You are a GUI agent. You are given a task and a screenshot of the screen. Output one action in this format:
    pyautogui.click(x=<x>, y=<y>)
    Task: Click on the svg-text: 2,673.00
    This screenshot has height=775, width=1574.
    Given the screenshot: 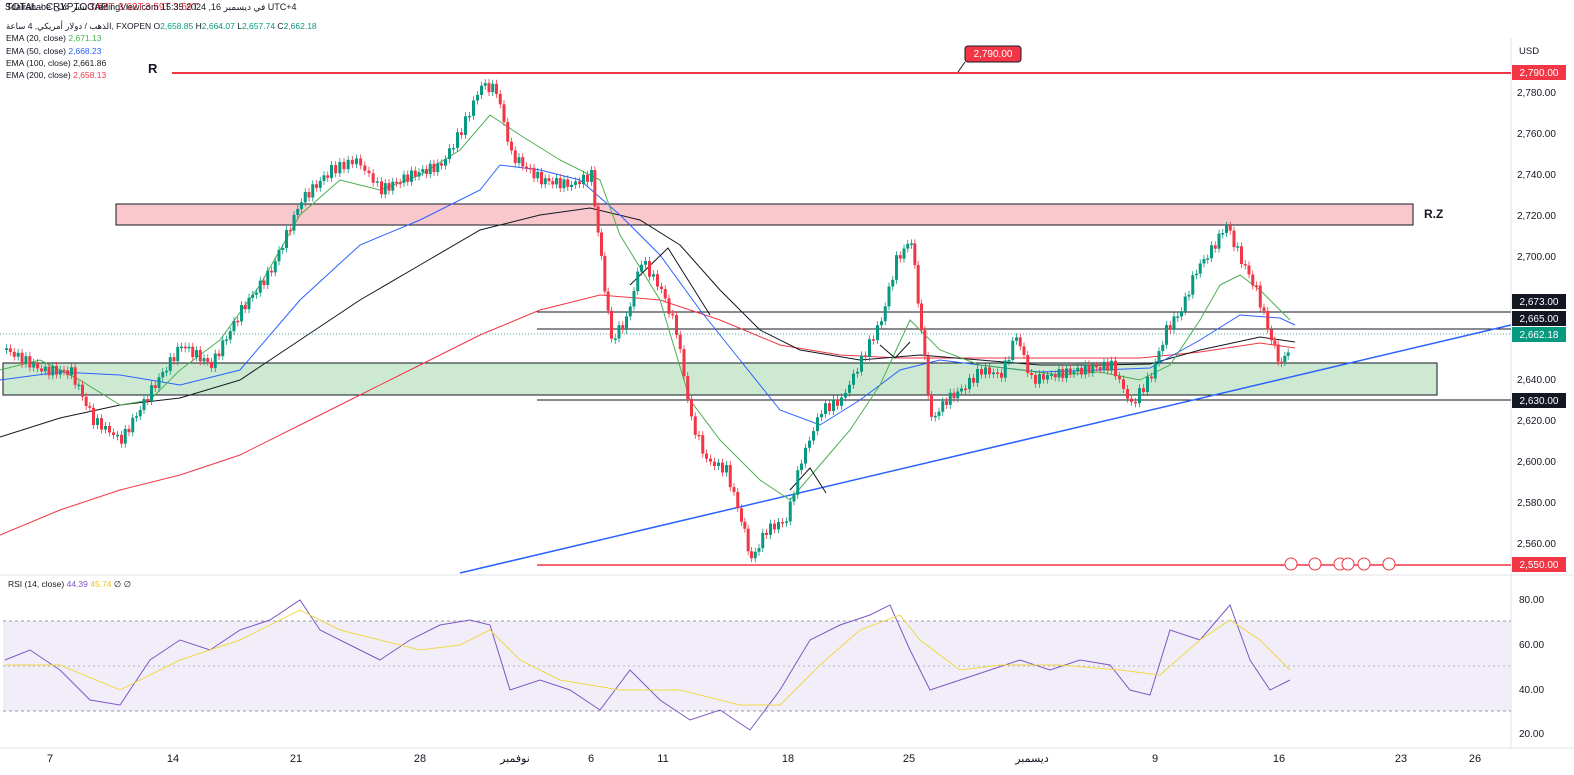 What is the action you would take?
    pyautogui.click(x=1539, y=302)
    